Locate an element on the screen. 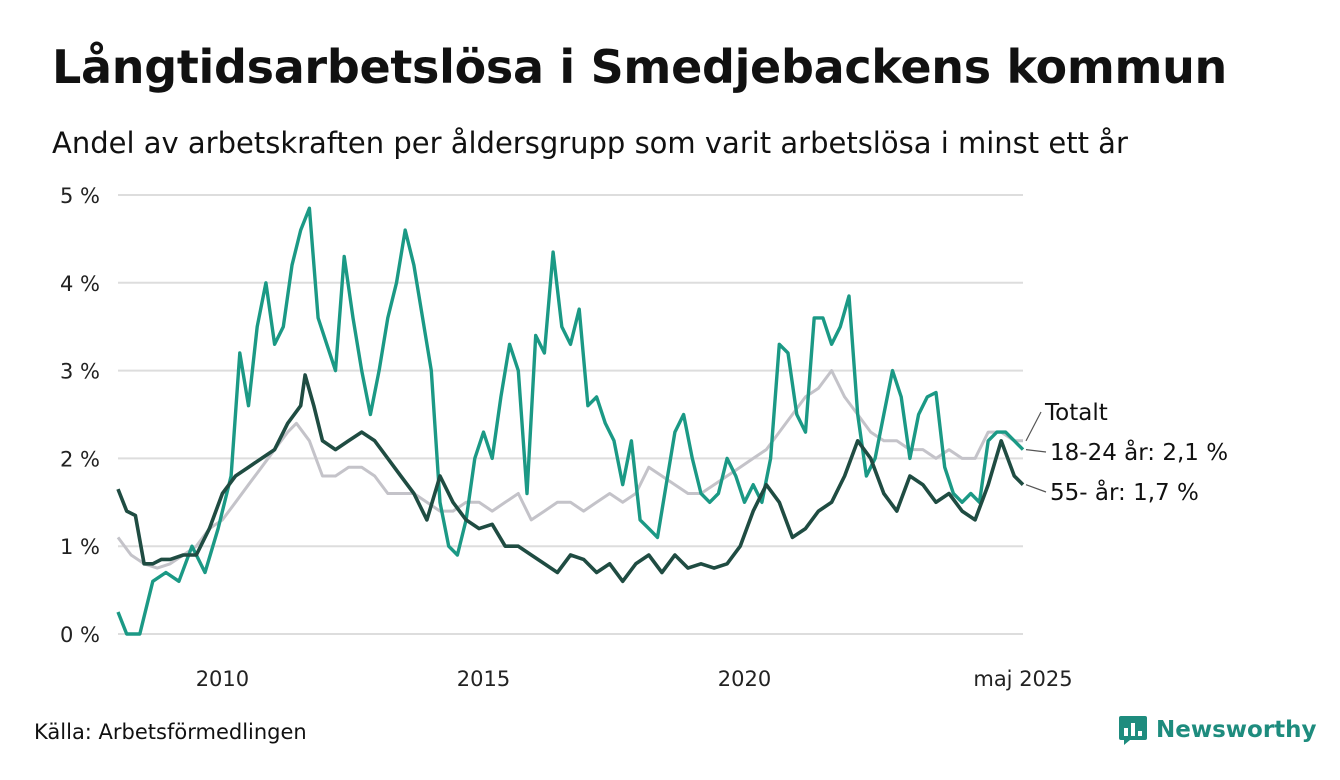  series-label-total: Totalt is located at coordinates (1076, 413).